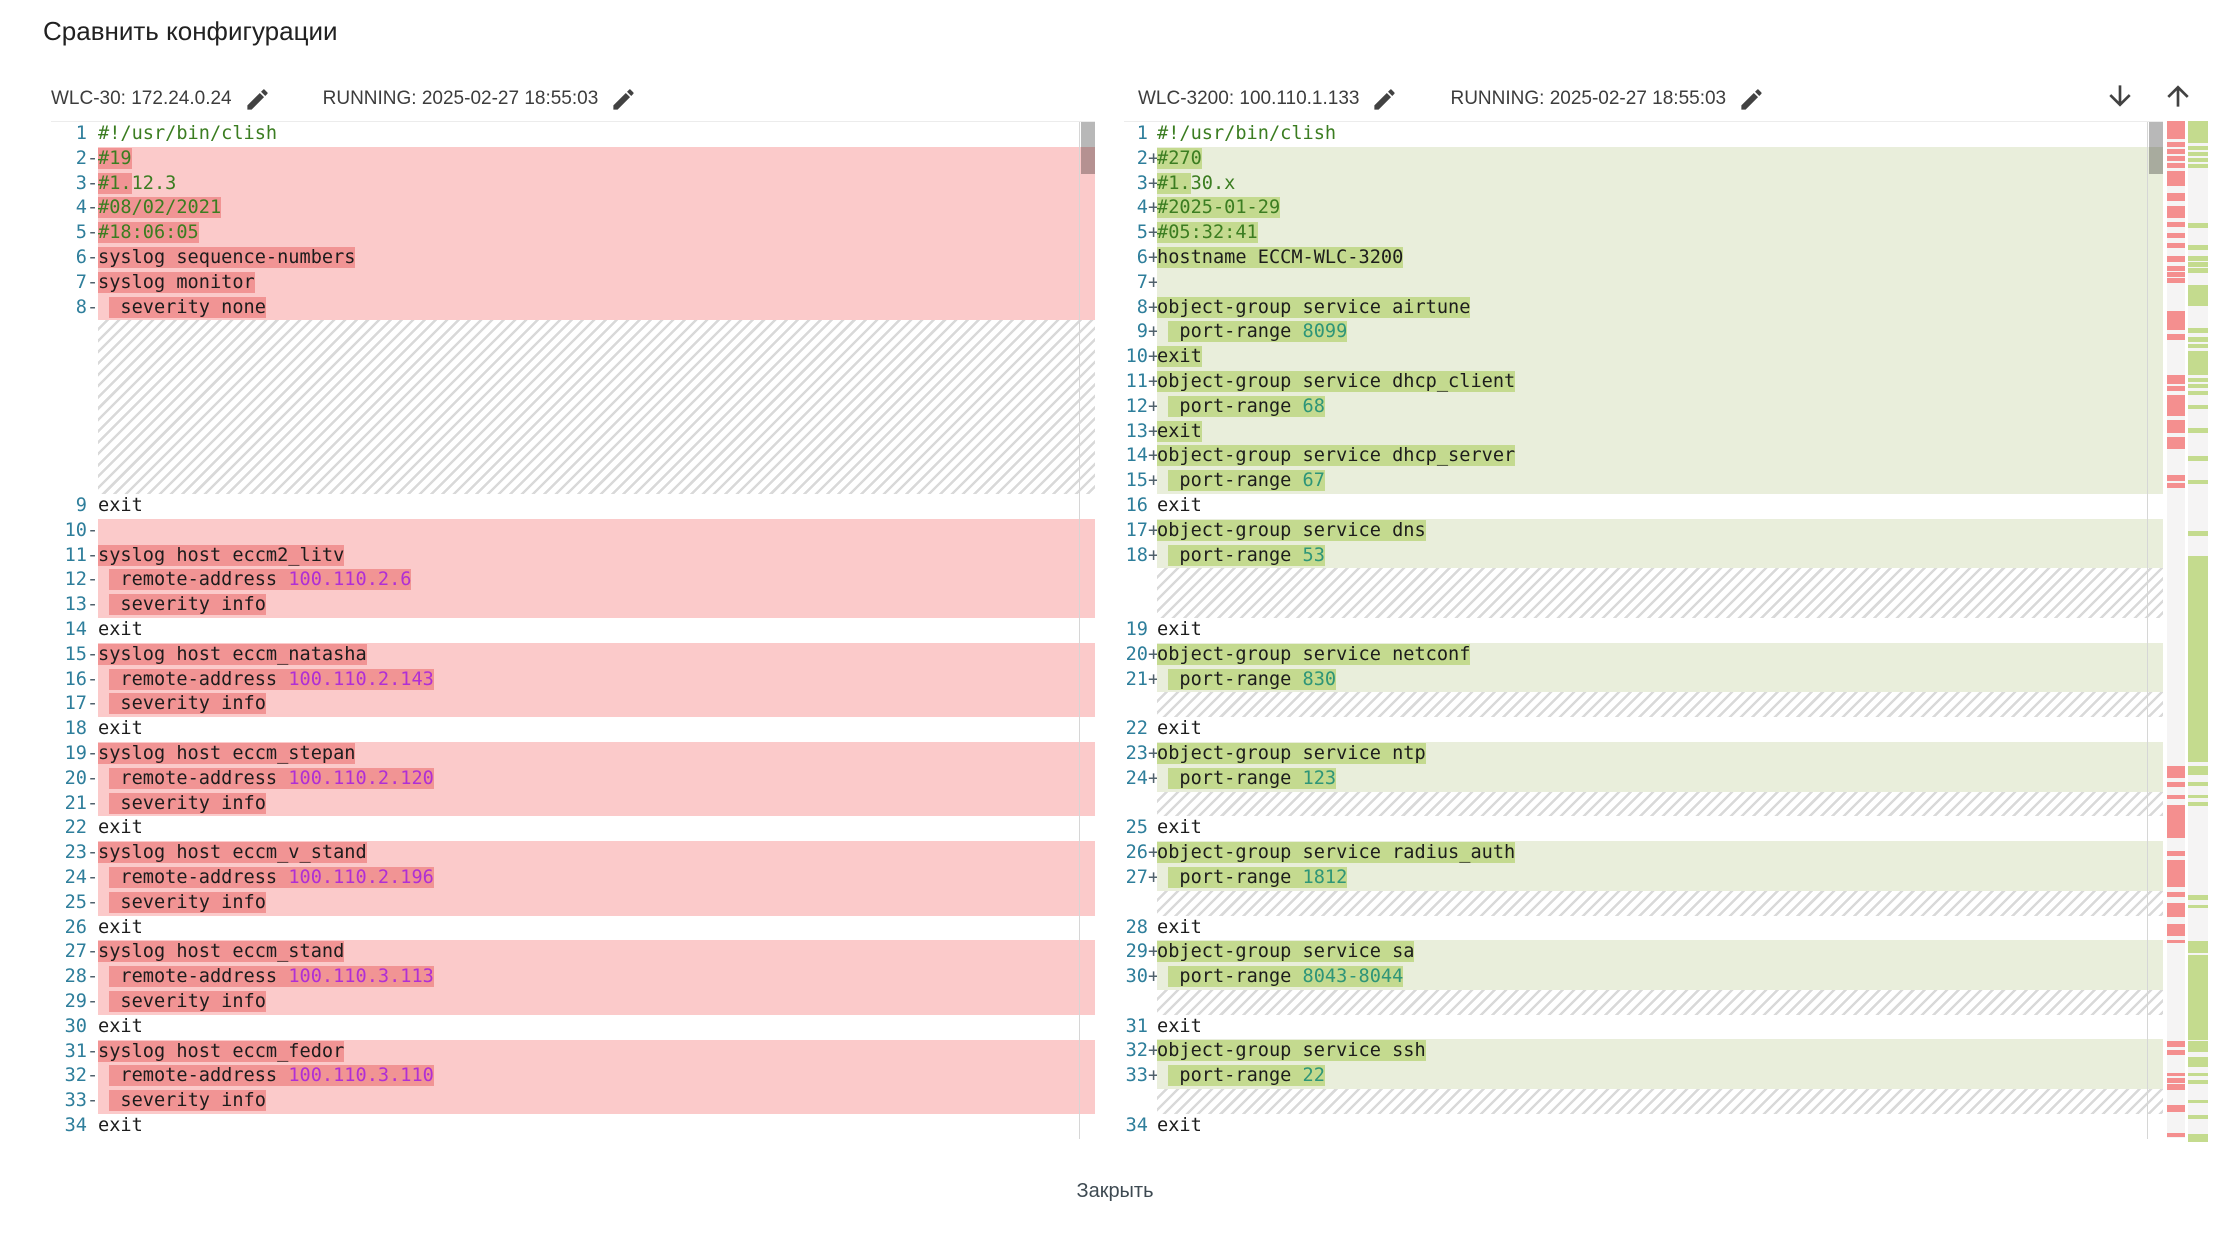 This screenshot has width=2230, height=1240. I want to click on diff-row: 9 exit, so click(573, 506).